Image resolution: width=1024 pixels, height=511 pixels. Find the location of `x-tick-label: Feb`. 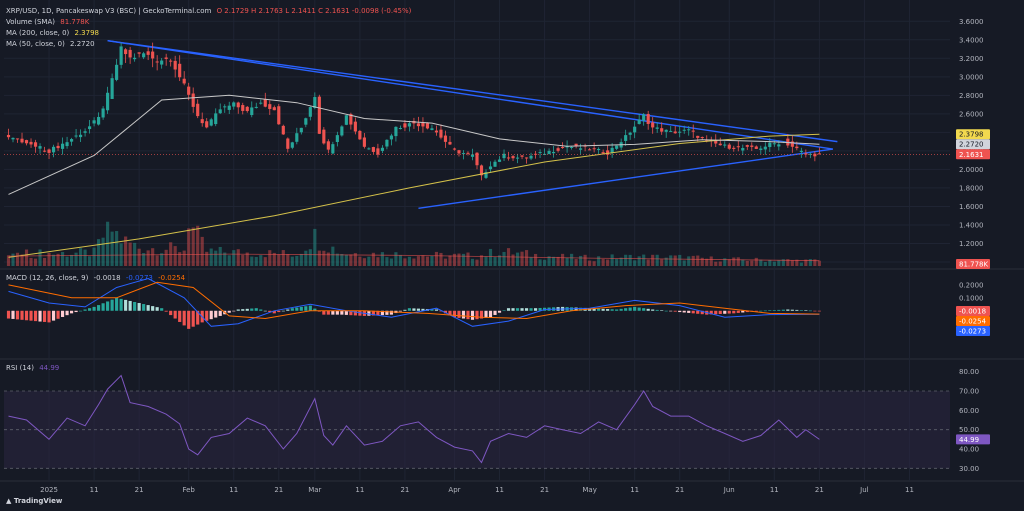

x-tick-label: Feb is located at coordinates (188, 490).